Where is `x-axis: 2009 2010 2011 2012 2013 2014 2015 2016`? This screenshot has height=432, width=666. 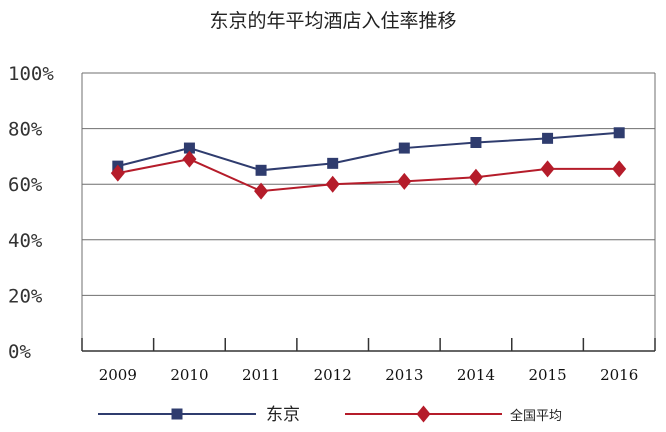 x-axis: 2009 2010 2011 2012 2013 2014 2015 2016 is located at coordinates (368, 361).